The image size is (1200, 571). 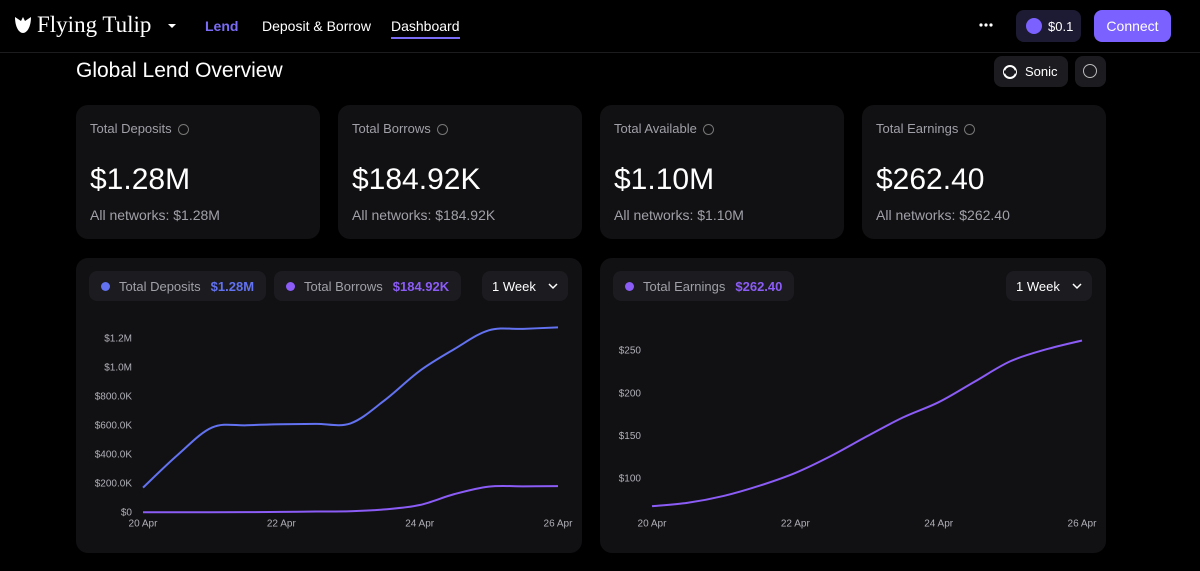 I want to click on legend-name: Total Borrows, so click(x=343, y=286).